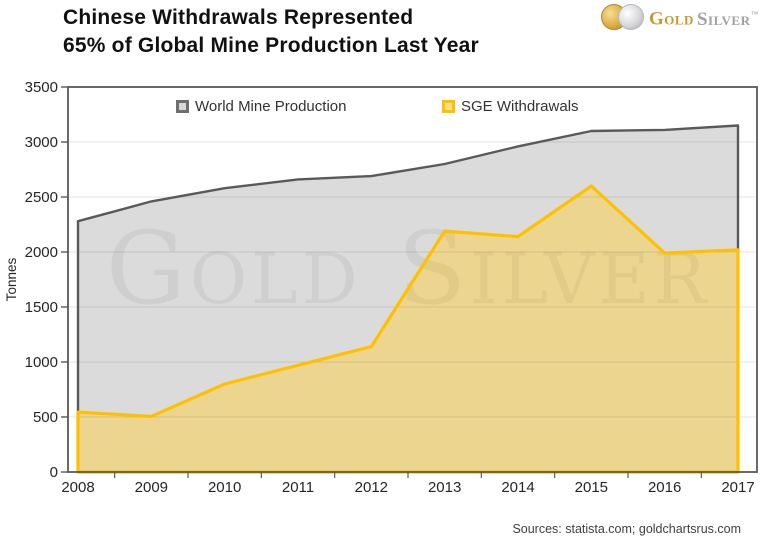  I want to click on chart-title-line2: 65% of Global Mine Production Last Year, so click(271, 45).